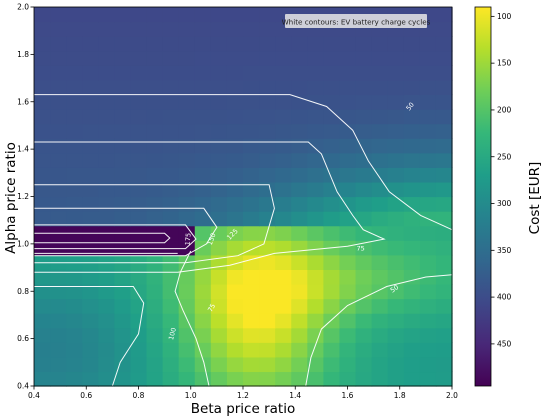 The width and height of the screenshot is (550, 419). I want to click on contour-label: 100, so click(172, 334).